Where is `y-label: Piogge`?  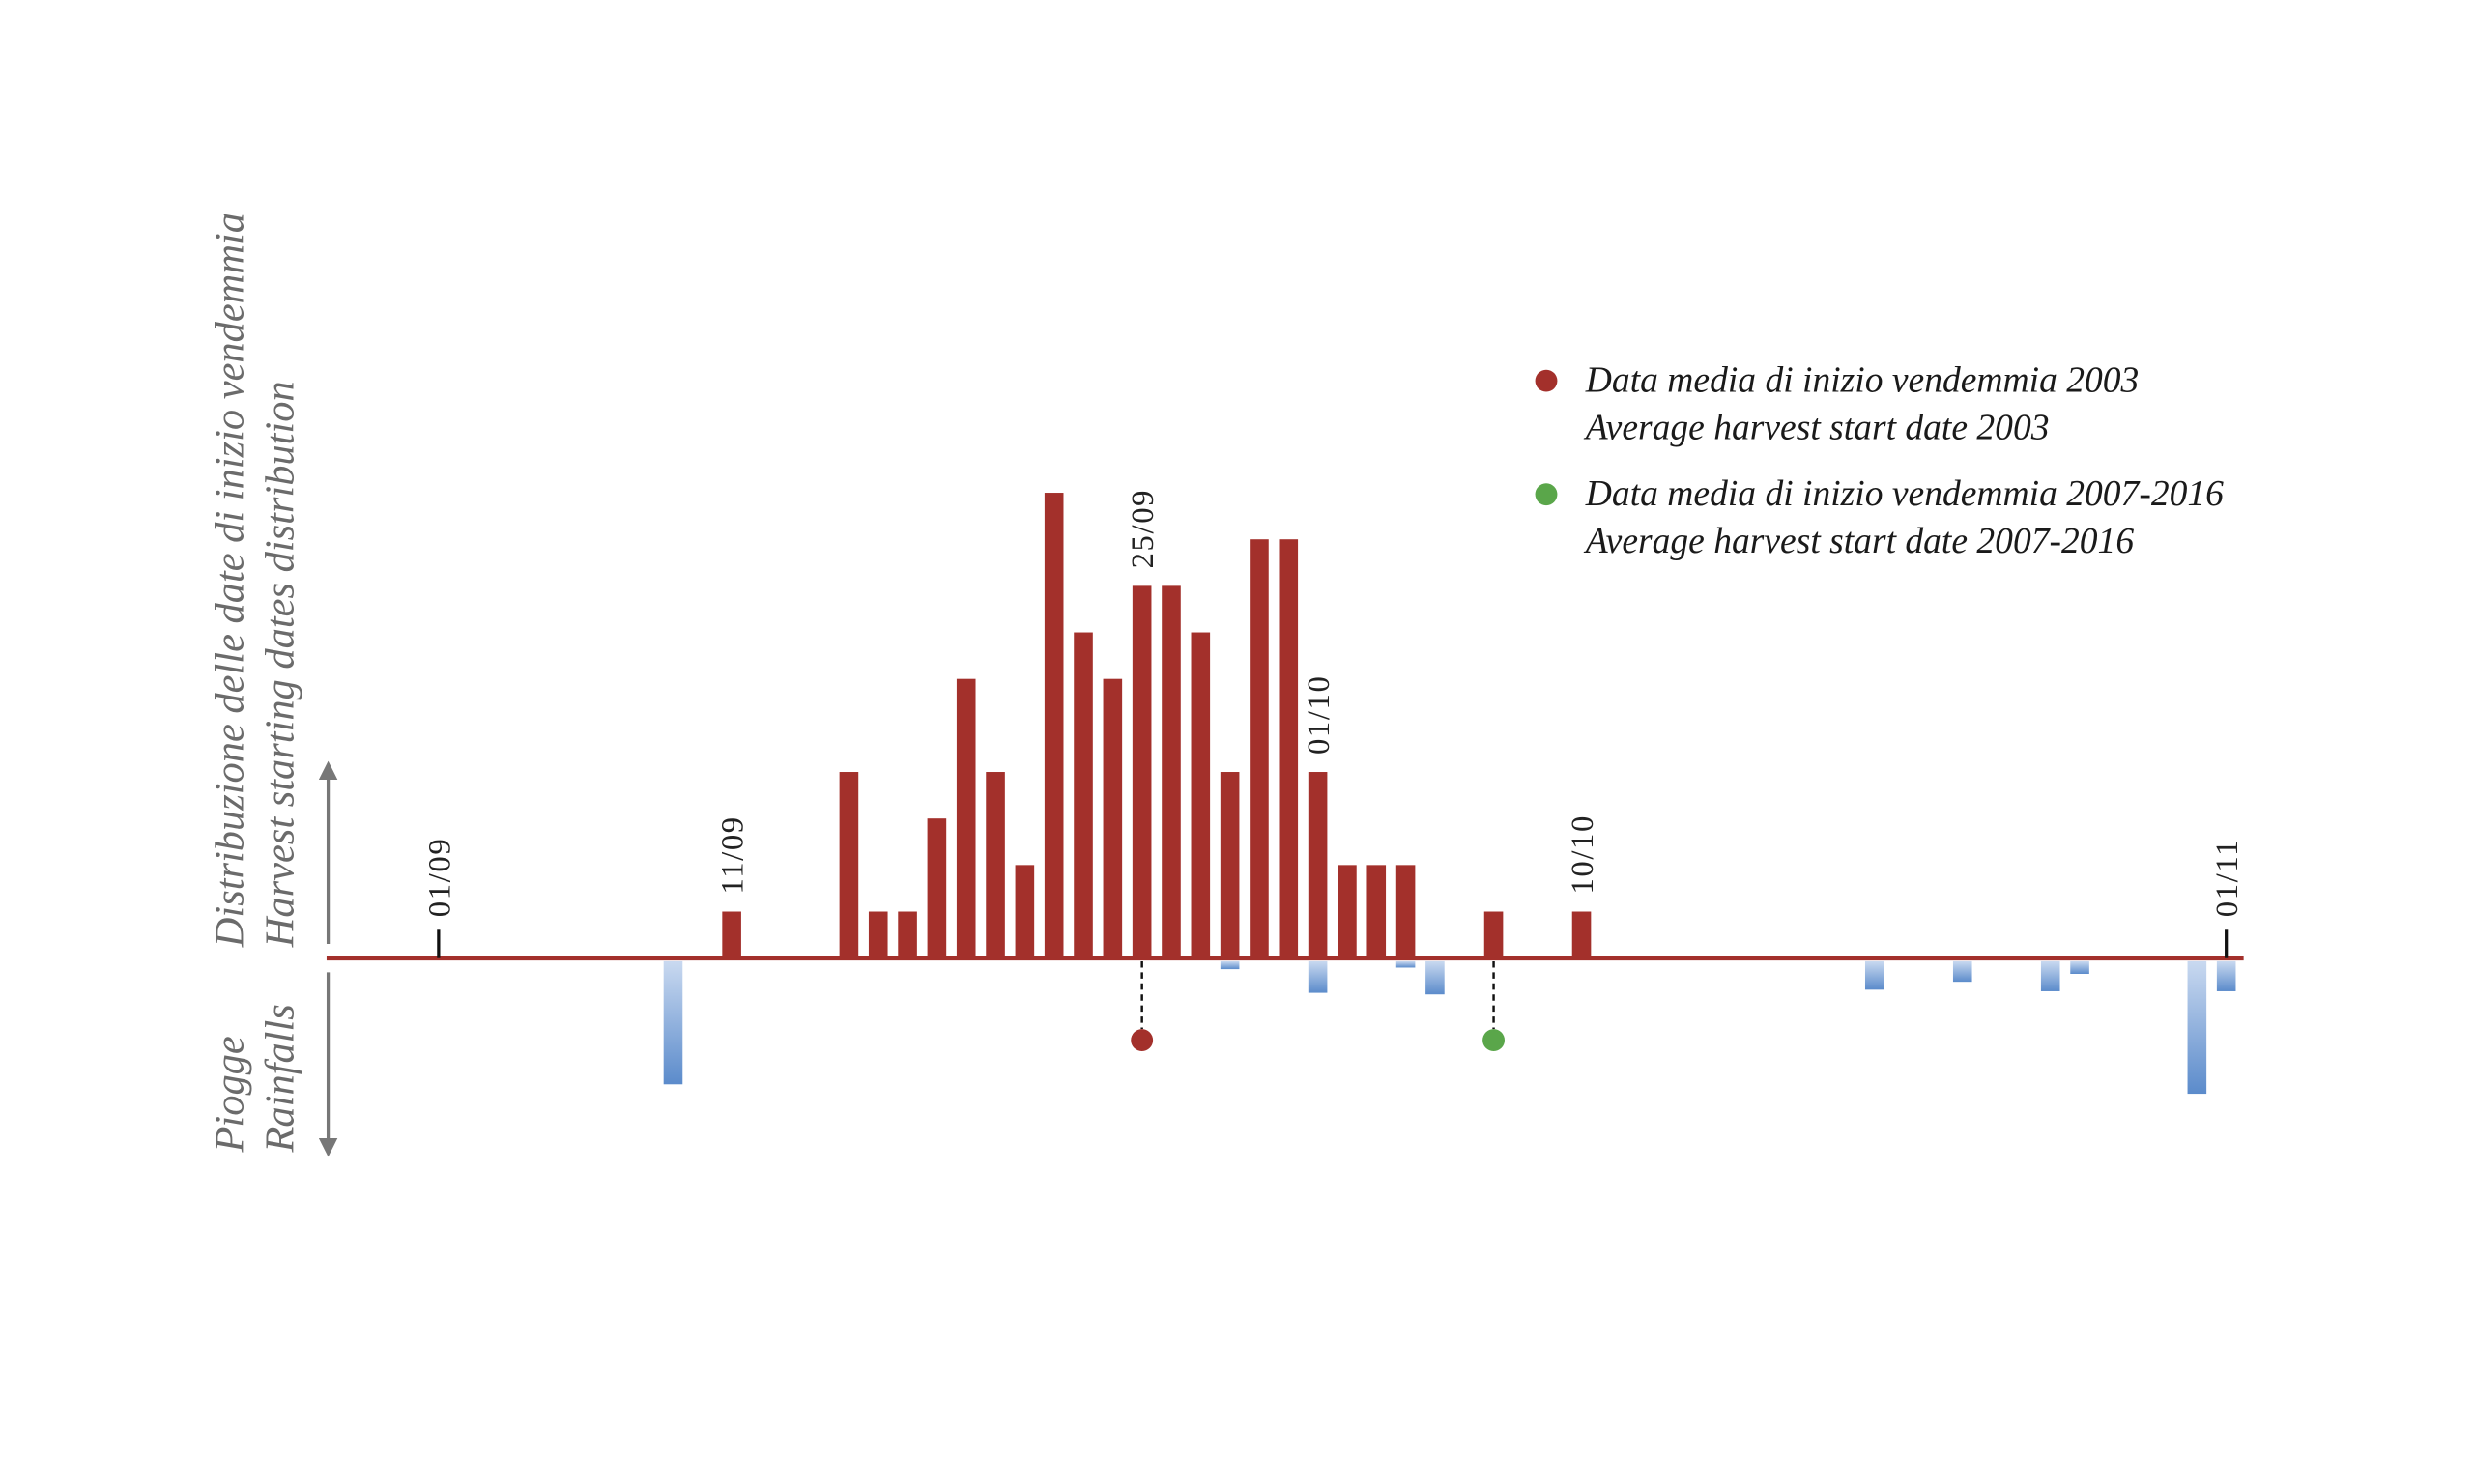
y-label: Piogge is located at coordinates (230, 1095).